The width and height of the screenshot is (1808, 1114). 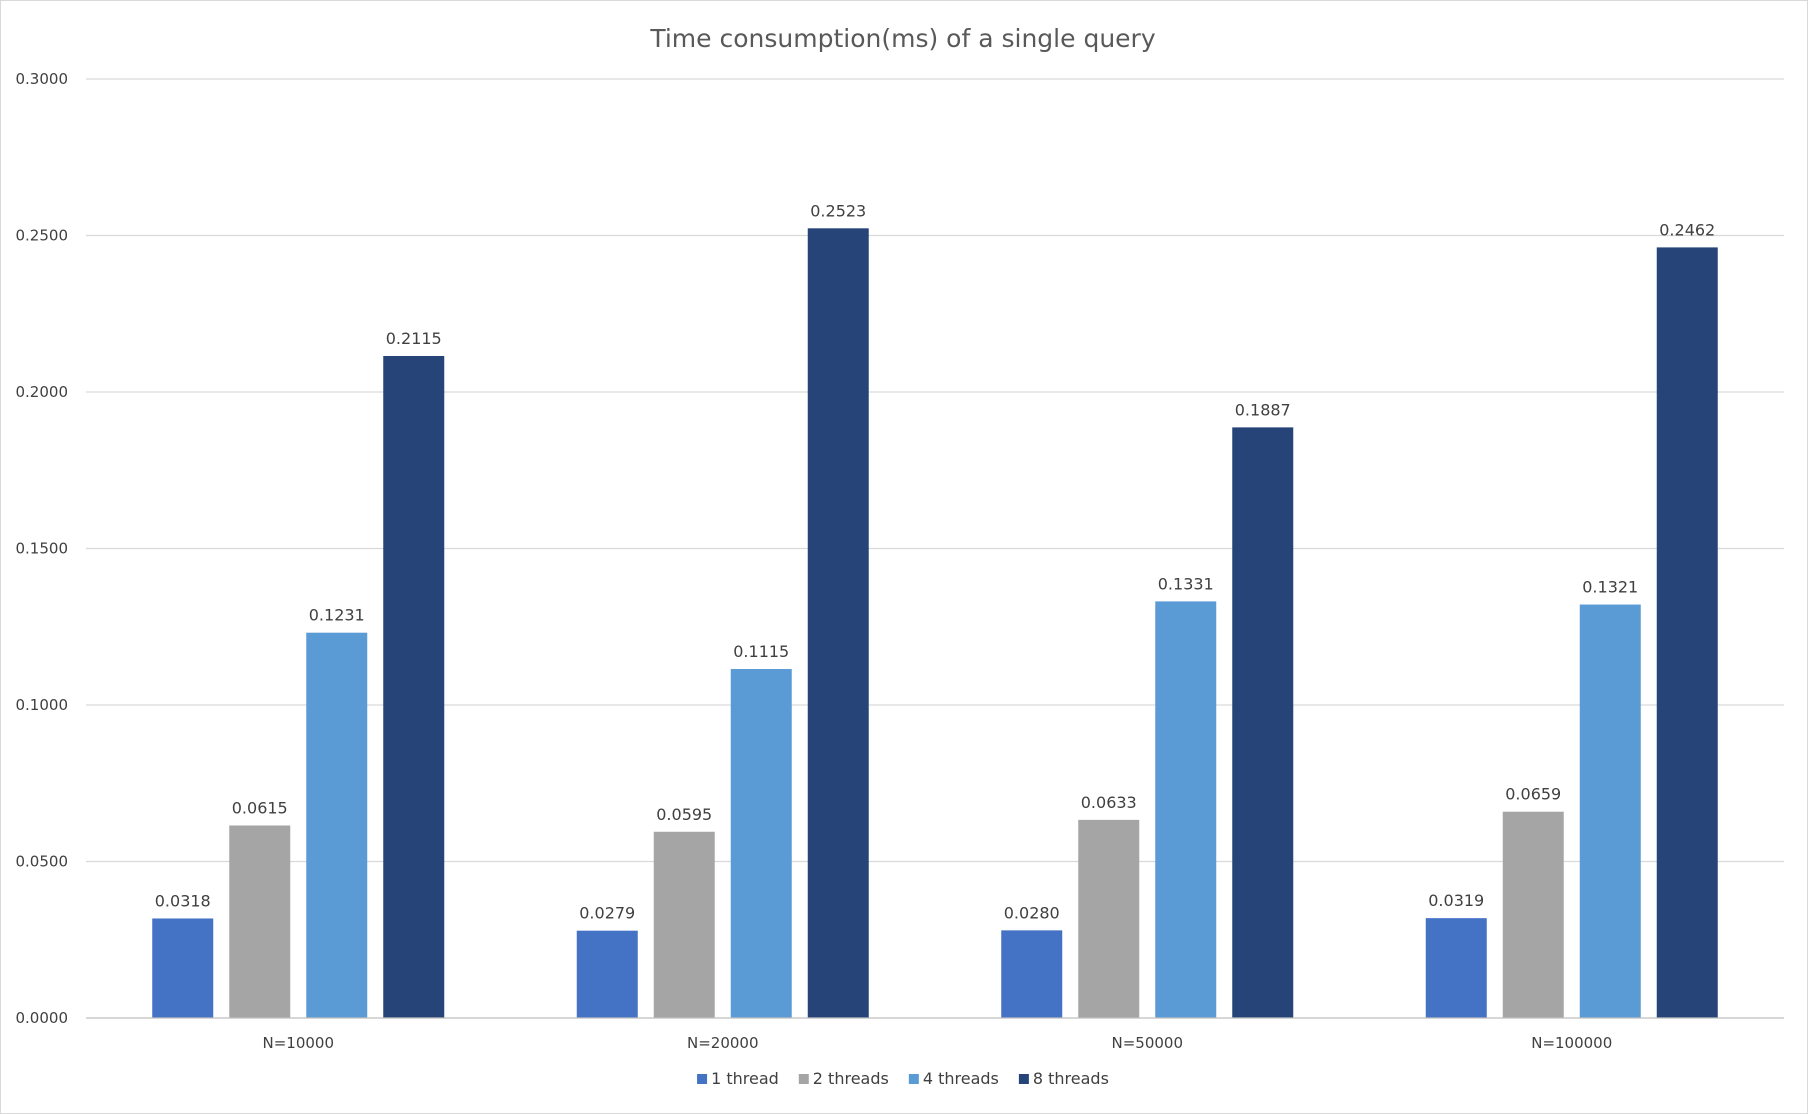 I want to click on data-label: 0.1331, so click(x=1186, y=583).